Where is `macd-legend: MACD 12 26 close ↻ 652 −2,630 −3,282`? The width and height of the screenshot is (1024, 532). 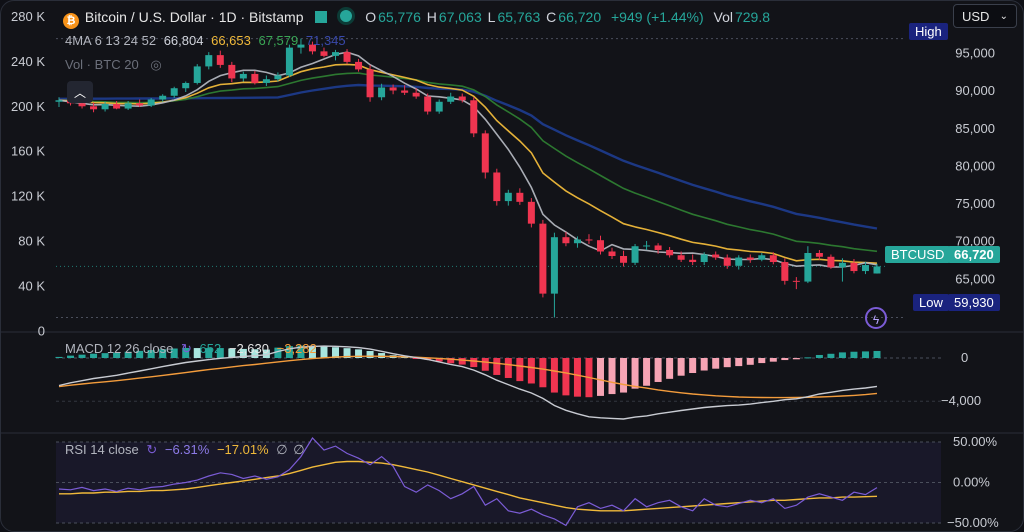
macd-legend: MACD 12 26 close ↻ 652 −2,630 −3,282 is located at coordinates (191, 349).